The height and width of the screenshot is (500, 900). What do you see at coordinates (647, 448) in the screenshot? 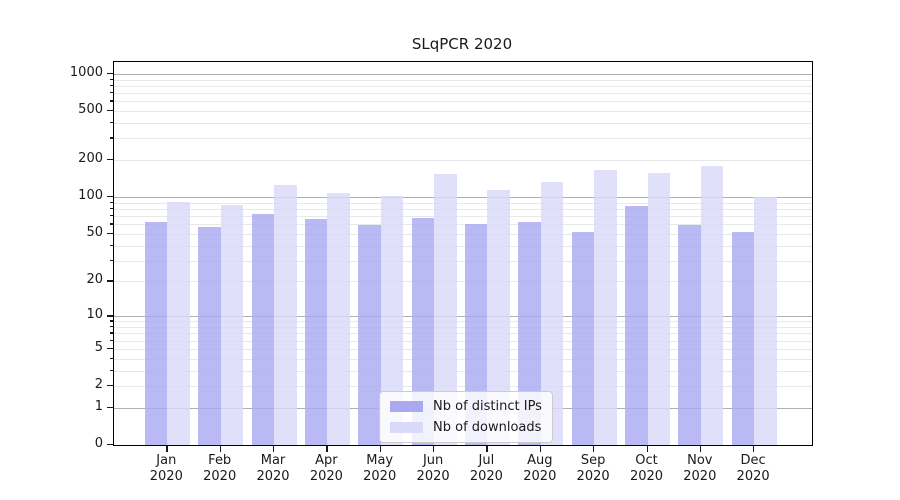
I see `x-tick-mark-oct` at bounding box center [647, 448].